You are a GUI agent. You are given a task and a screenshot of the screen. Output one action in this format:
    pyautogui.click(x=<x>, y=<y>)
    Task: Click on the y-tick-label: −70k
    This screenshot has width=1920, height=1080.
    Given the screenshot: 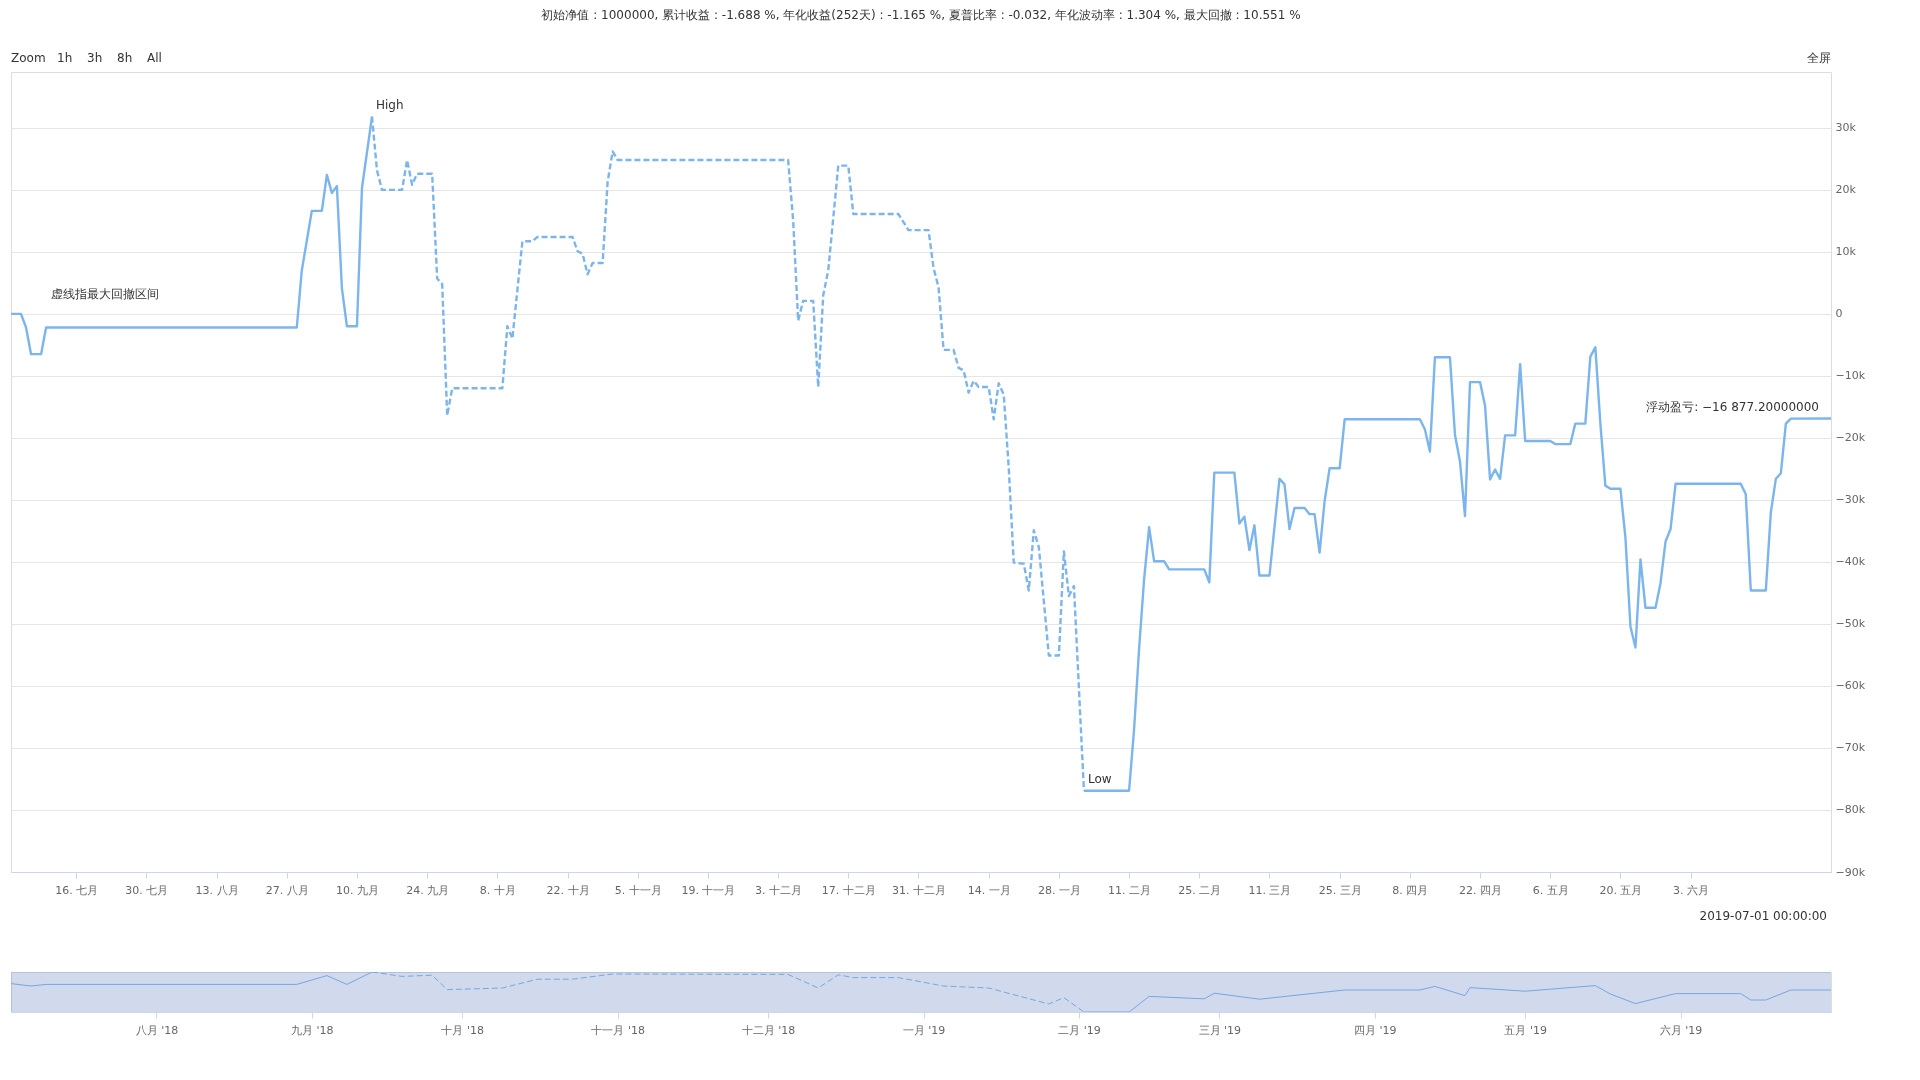 What is the action you would take?
    pyautogui.click(x=1850, y=748)
    